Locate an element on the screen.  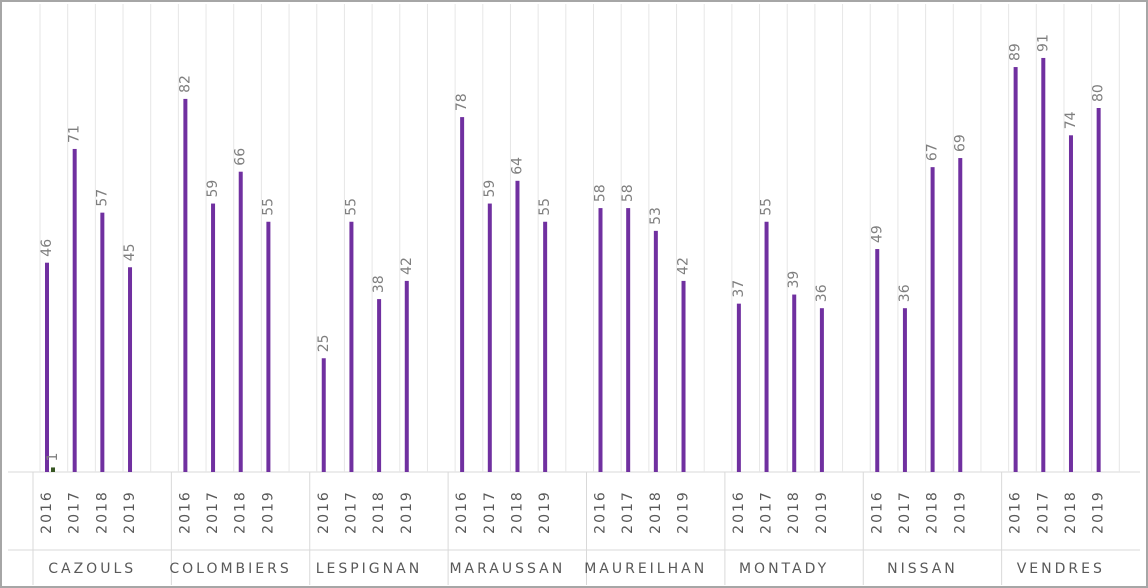
value-label: 64 is located at coordinates (517, 166).